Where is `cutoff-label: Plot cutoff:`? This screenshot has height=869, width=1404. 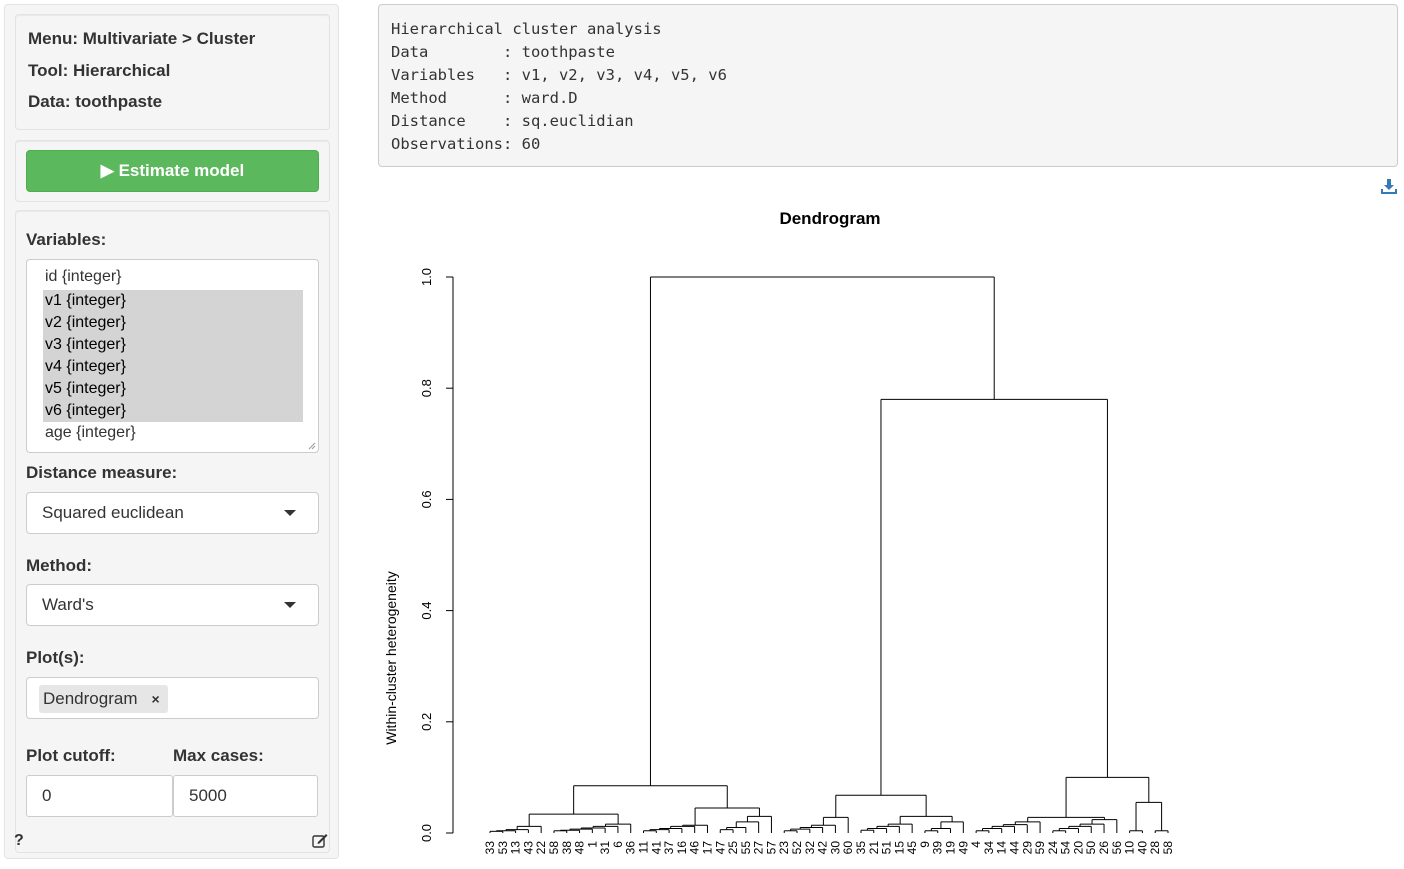
cutoff-label: Plot cutoff: is located at coordinates (71, 755).